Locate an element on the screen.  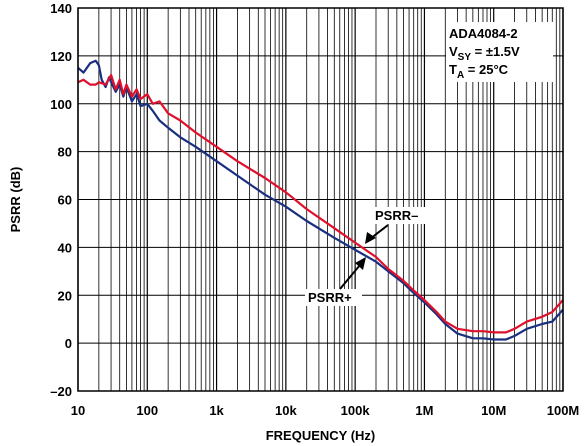
y-tick-labels: –20 0 20 40 60 80 100 120 140 is located at coordinates (61, 200).